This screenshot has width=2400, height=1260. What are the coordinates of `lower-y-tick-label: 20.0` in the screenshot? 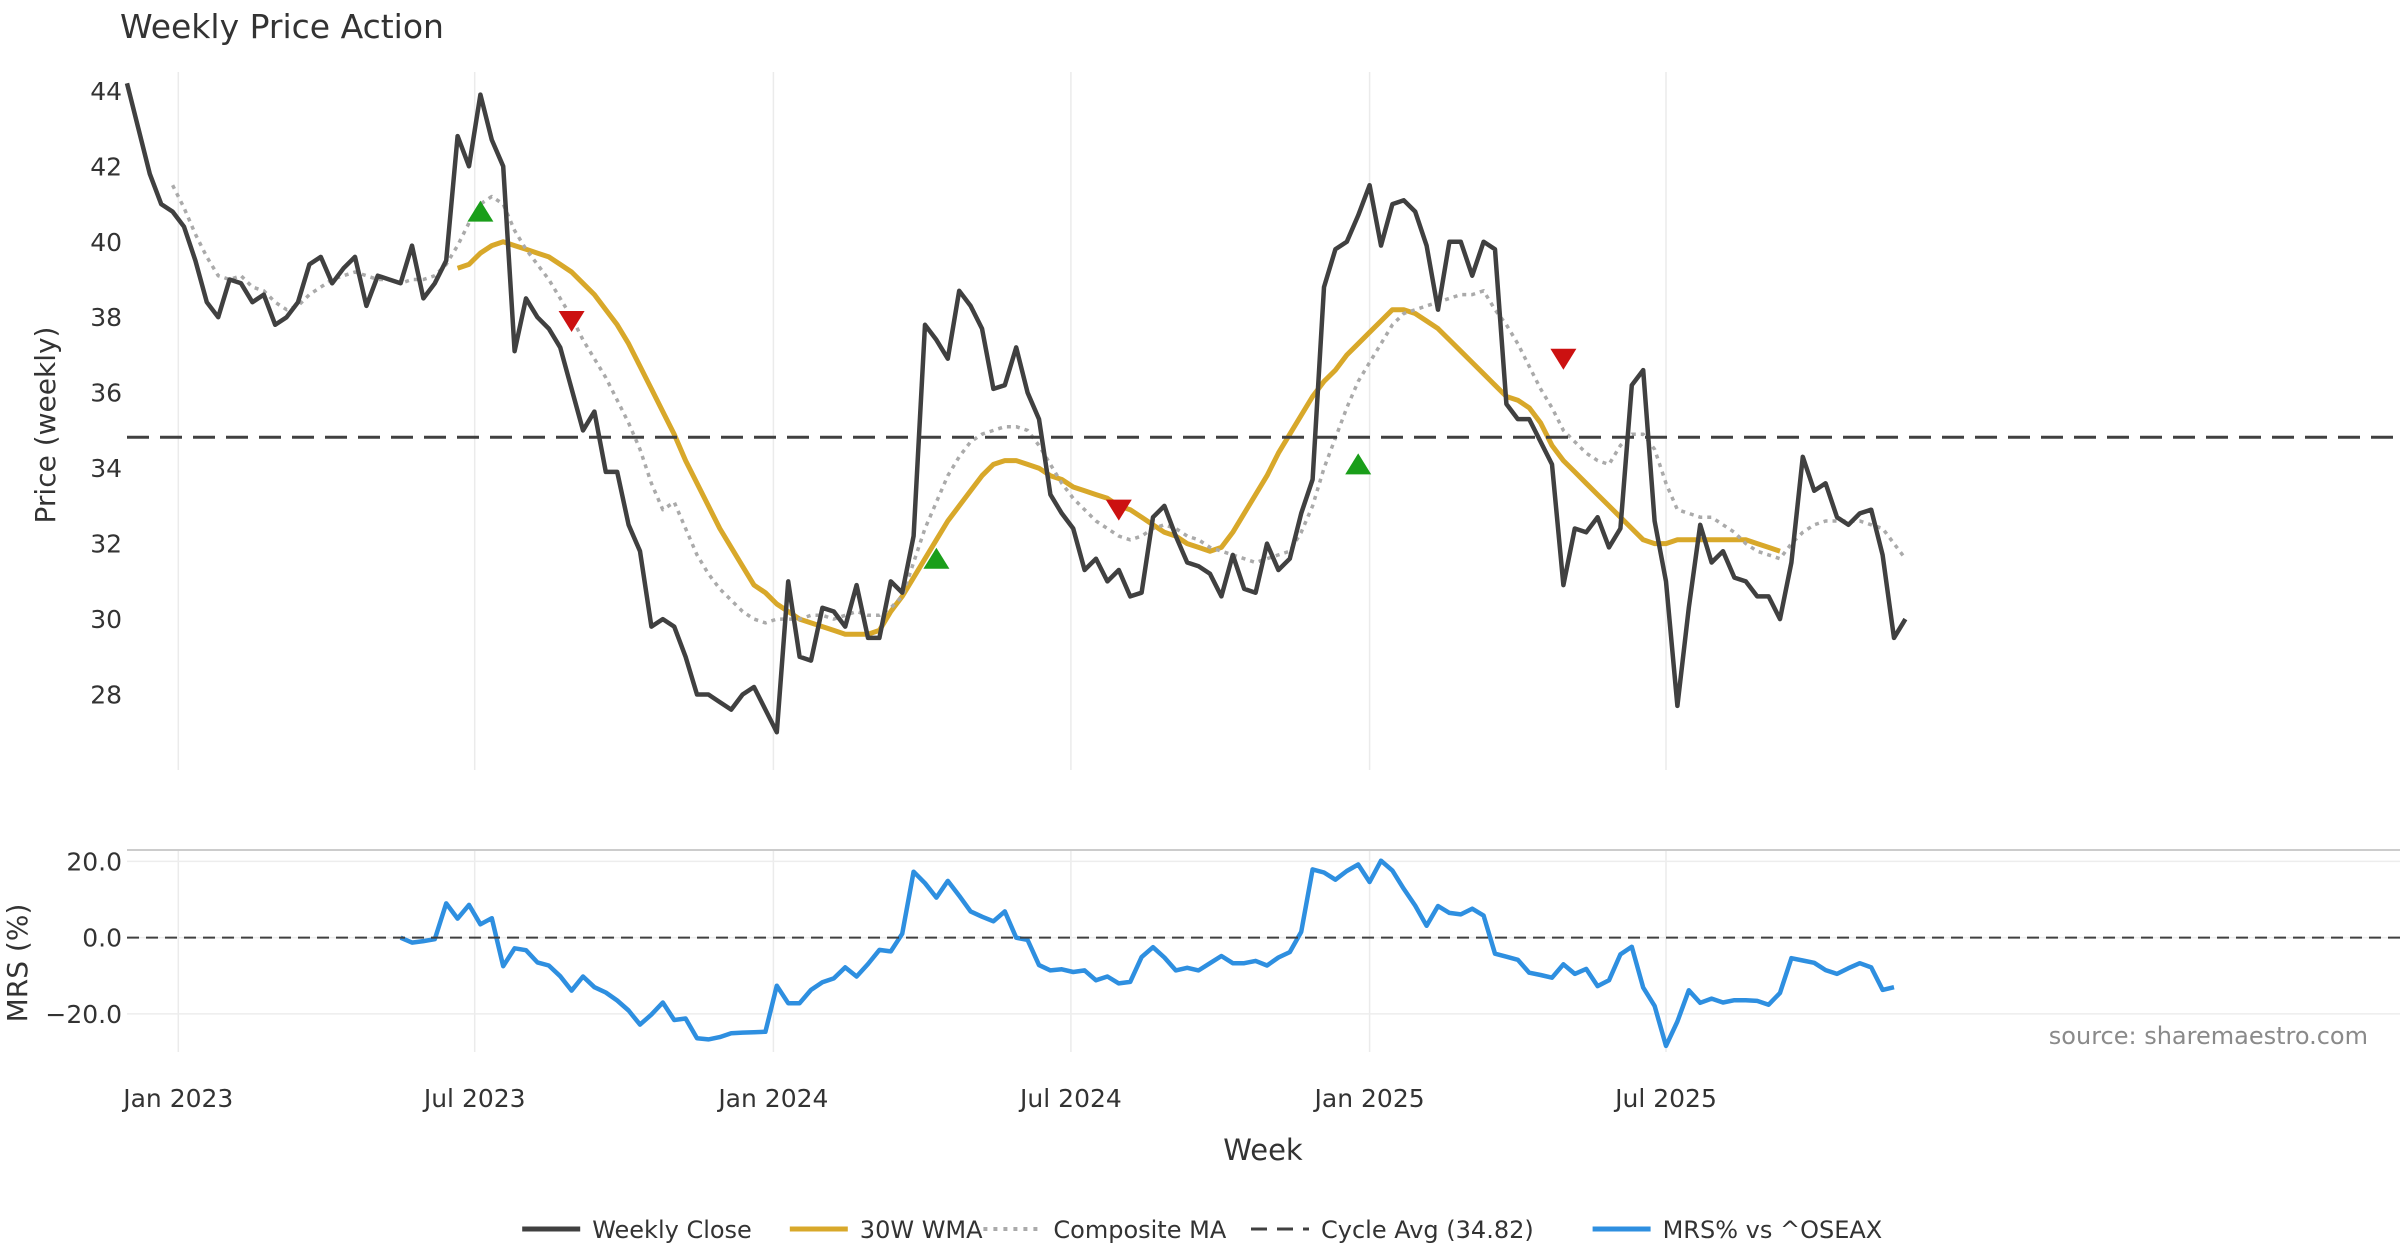 It's located at (94, 861).